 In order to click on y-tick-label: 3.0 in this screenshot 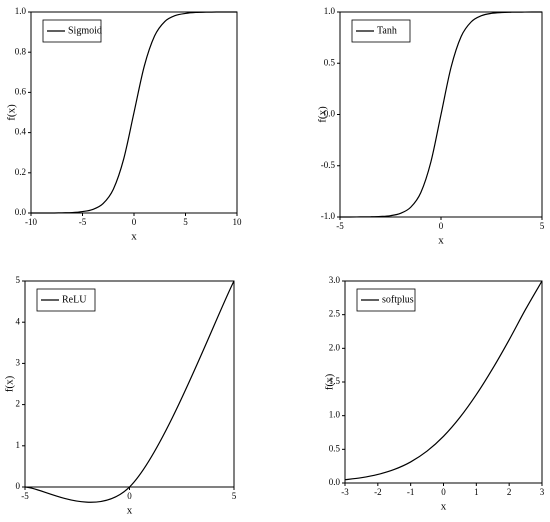, I will do `click(335, 280)`.